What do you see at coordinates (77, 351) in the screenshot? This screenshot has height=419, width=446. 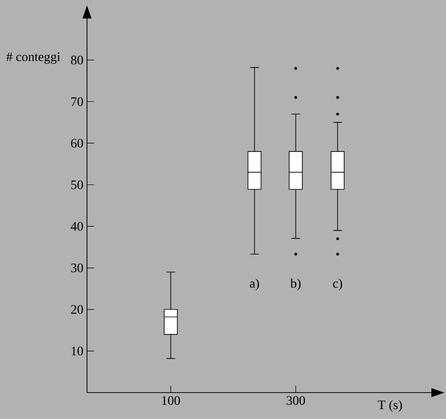 I see `y-tick-label: 10` at bounding box center [77, 351].